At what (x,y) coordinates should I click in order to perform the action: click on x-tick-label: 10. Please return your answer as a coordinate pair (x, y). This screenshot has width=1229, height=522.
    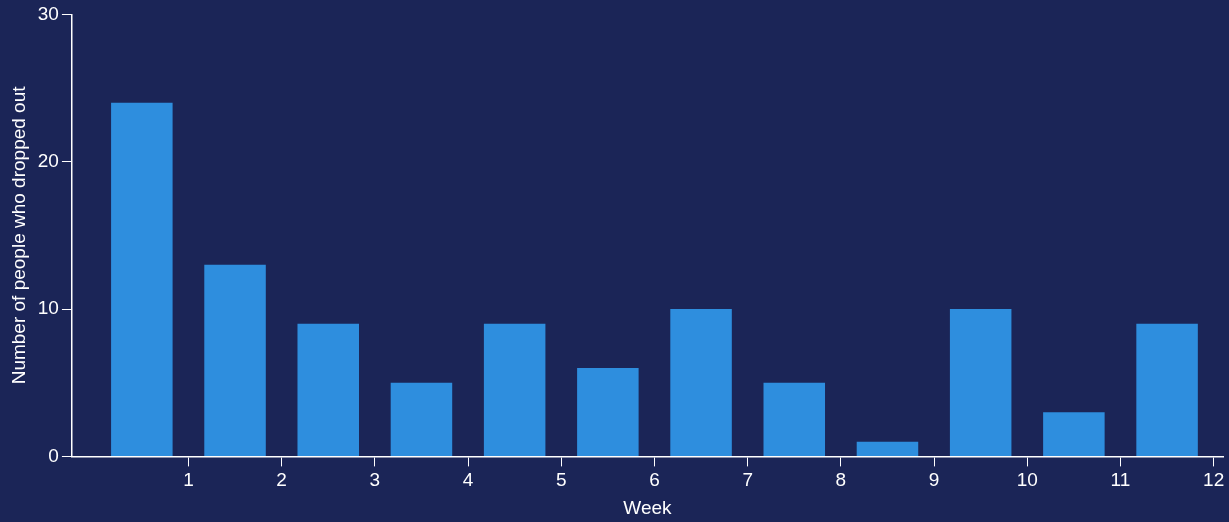
    Looking at the image, I should click on (1027, 480).